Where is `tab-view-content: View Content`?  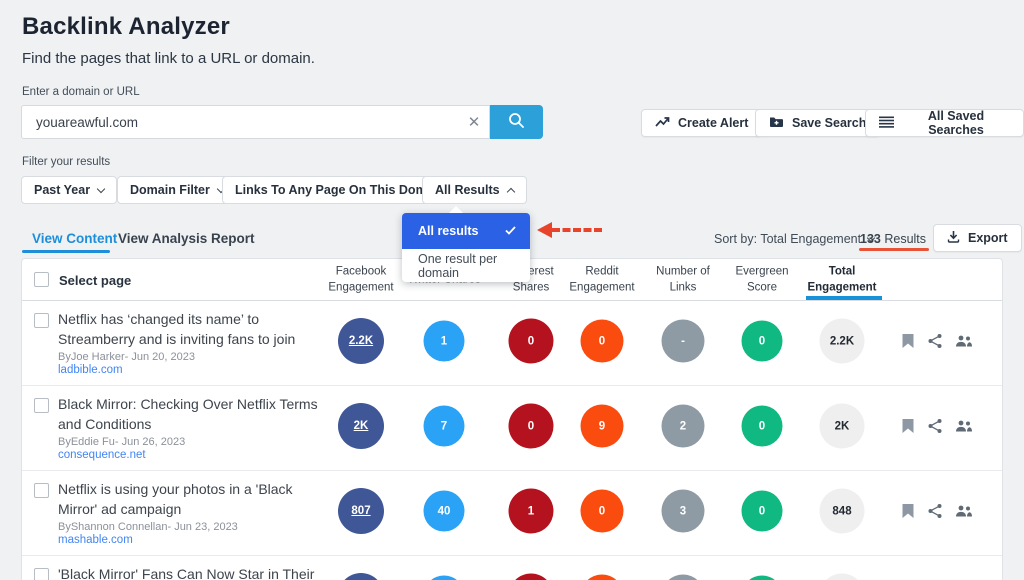
tab-view-content: View Content is located at coordinates (75, 238).